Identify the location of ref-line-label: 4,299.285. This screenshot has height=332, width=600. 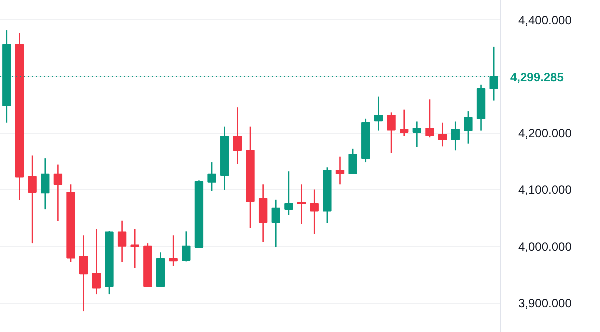
(537, 77).